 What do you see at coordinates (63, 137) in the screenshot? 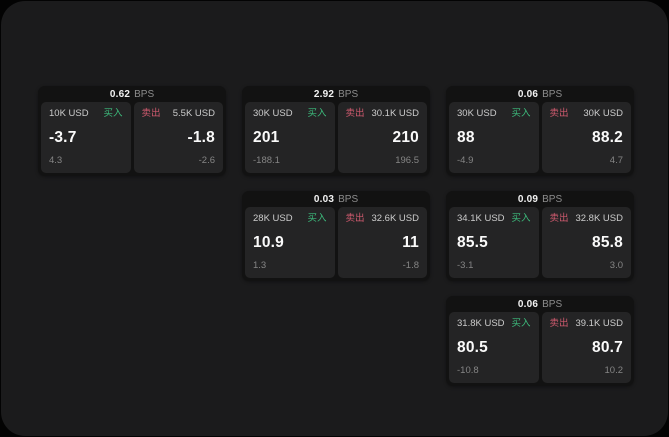
I see `buy-price-value: -3.7` at bounding box center [63, 137].